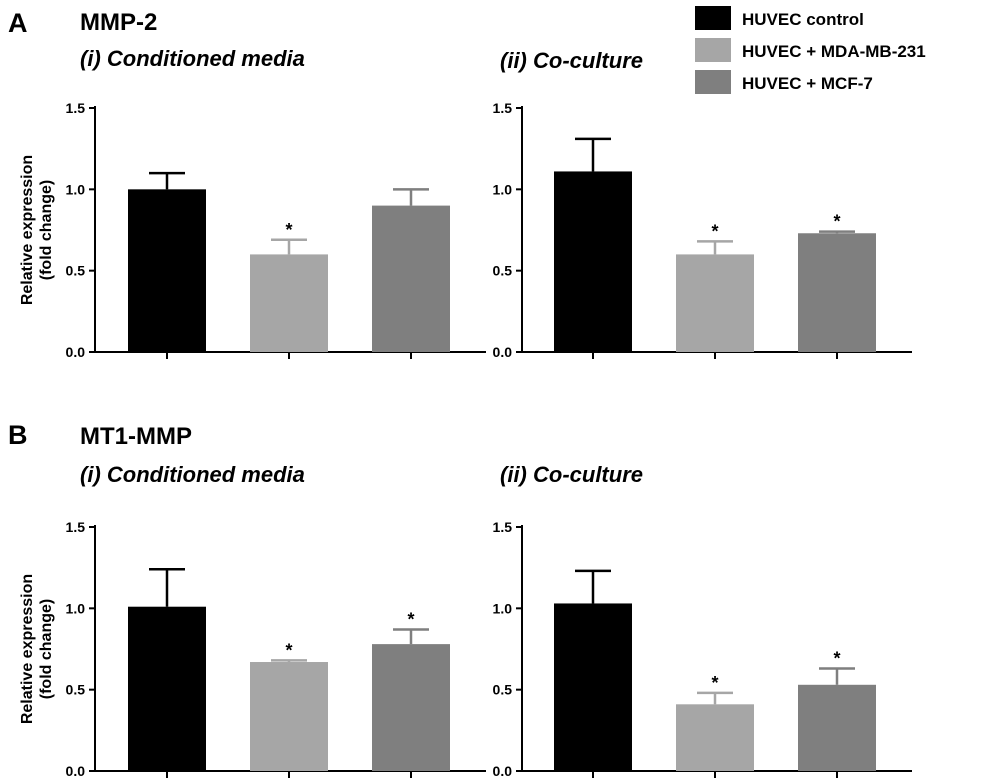  I want to click on legend-label-control: HUVEC control, so click(803, 19).